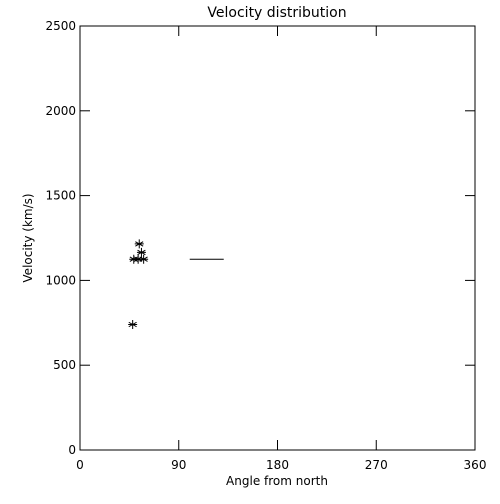  What do you see at coordinates (80, 465) in the screenshot?
I see `x-tick-label: 0` at bounding box center [80, 465].